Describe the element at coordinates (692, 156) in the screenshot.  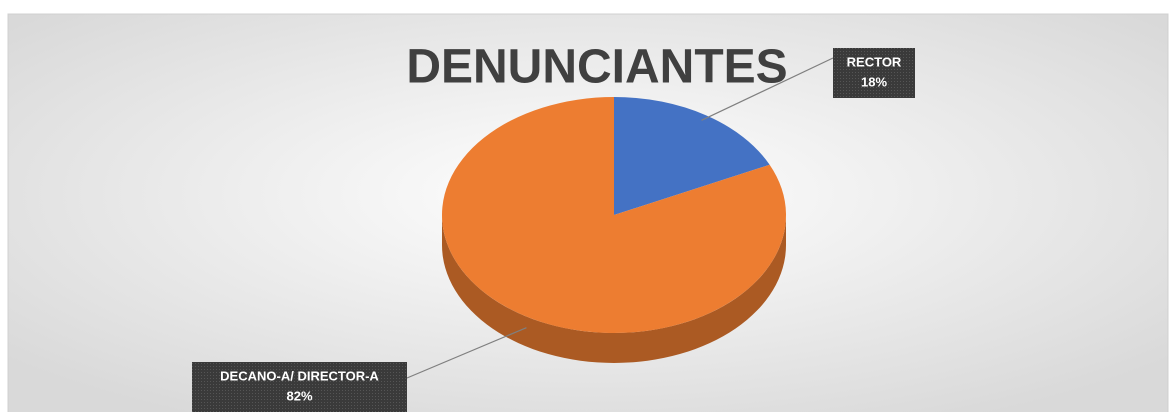
I see `pie-slice` at that location.